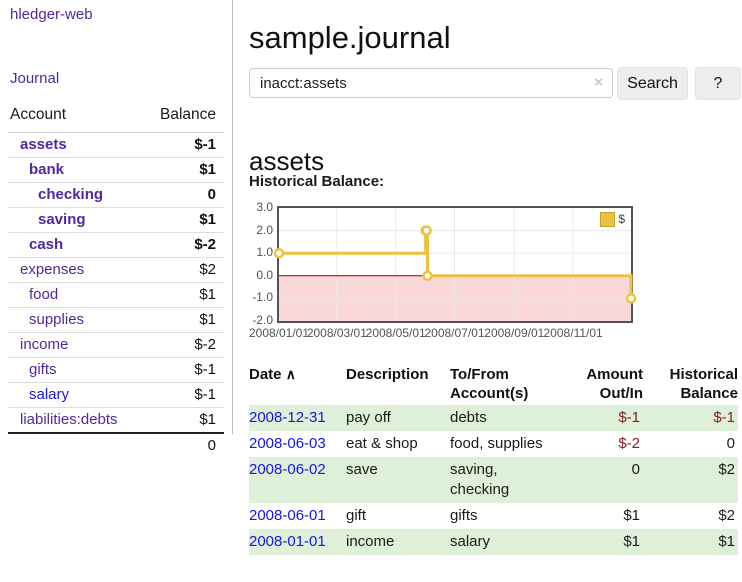  I want to click on table-row: 2008-12-31 pay off debts $-1 $-1, so click(493, 418).